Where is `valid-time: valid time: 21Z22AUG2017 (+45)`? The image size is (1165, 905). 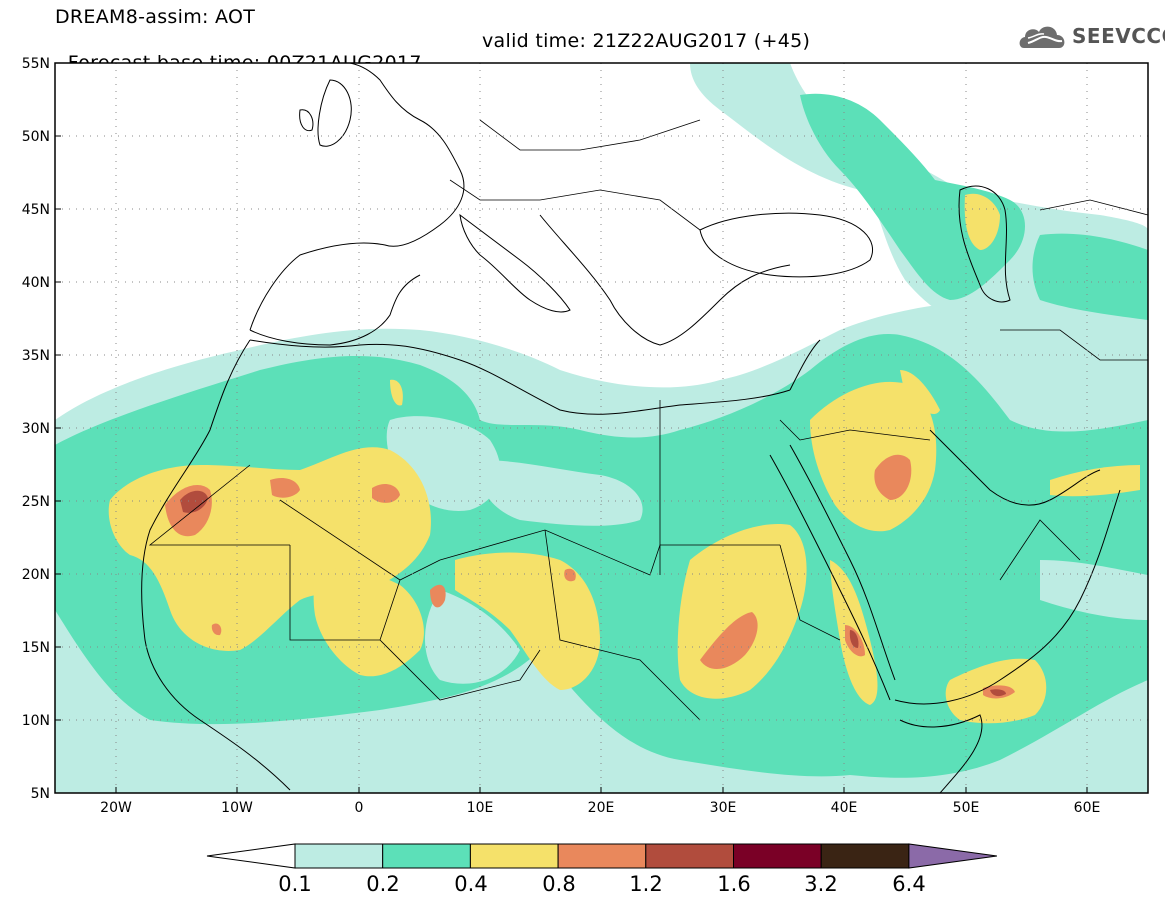 valid-time: valid time: 21Z22AUG2017 (+45) is located at coordinates (646, 41).